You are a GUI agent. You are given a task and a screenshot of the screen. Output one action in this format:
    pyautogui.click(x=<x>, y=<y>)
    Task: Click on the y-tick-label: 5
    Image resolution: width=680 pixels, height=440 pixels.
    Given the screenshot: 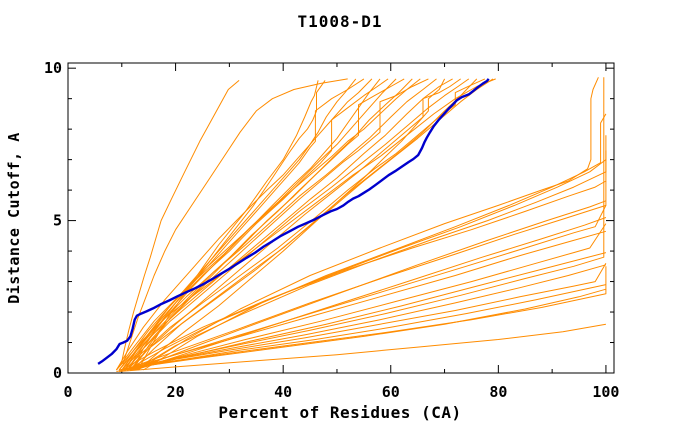 What is the action you would take?
    pyautogui.click(x=57, y=221)
    